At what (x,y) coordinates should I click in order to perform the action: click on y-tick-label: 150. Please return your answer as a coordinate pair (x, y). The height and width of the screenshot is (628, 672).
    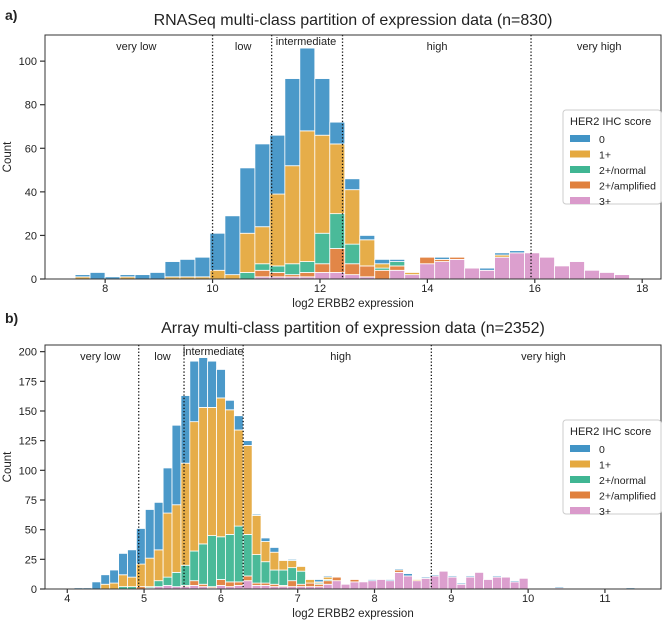
    Looking at the image, I should click on (28, 412).